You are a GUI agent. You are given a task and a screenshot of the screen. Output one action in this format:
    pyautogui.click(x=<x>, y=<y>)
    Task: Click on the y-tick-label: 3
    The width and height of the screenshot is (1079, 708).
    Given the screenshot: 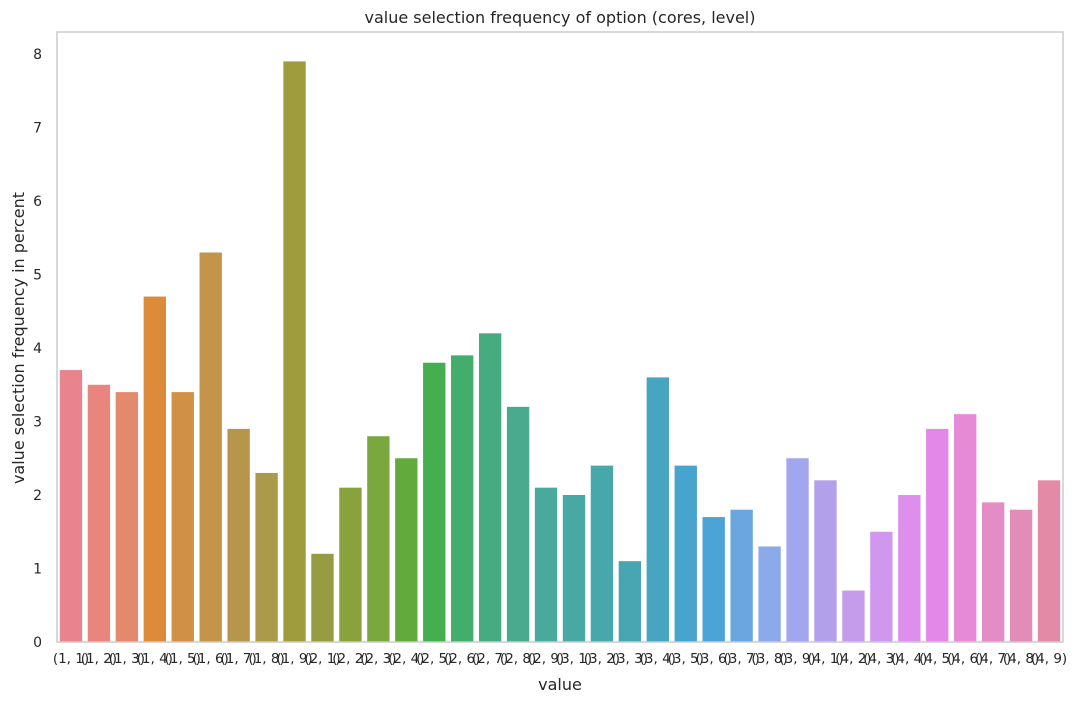 What is the action you would take?
    pyautogui.click(x=37, y=423)
    